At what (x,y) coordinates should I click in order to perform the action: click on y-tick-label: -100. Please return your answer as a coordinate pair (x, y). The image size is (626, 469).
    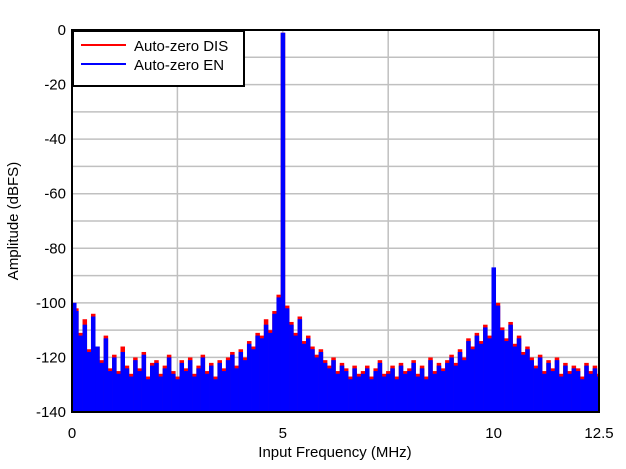
    Looking at the image, I should click on (51, 303).